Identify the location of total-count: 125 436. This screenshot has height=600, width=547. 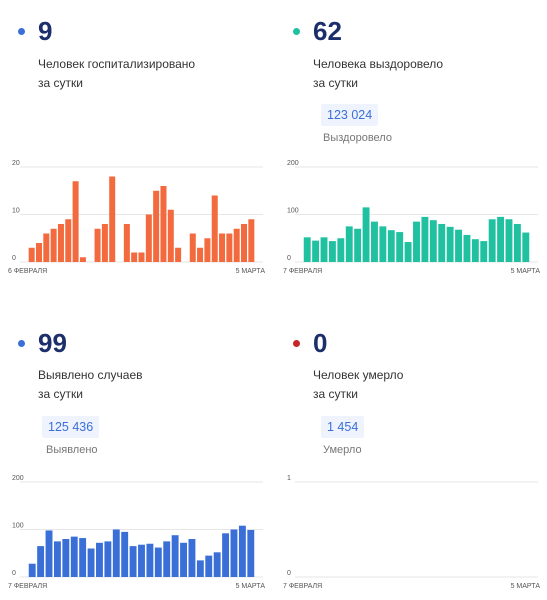
(71, 427).